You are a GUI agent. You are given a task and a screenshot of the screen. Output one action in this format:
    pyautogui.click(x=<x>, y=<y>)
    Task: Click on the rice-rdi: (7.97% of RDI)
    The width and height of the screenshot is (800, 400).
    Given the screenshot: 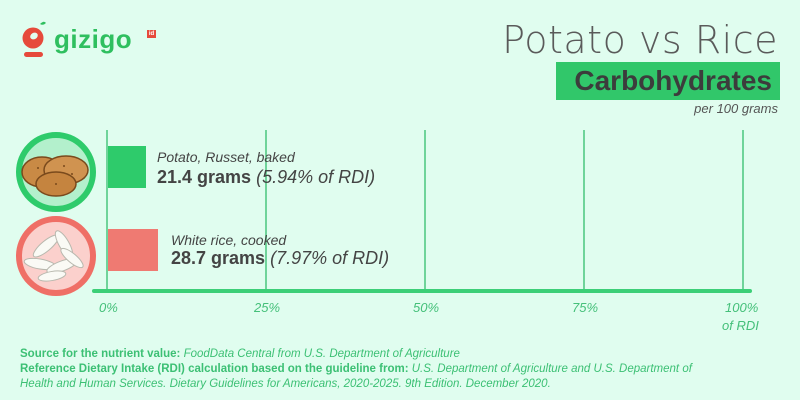 What is the action you would take?
    pyautogui.click(x=330, y=258)
    